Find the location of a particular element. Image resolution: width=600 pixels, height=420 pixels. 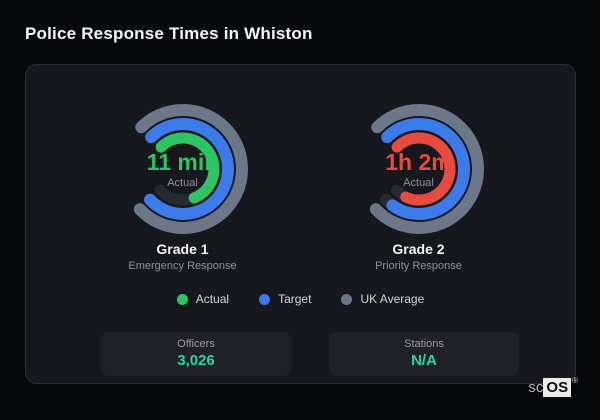

legend-dot-uk-average is located at coordinates (347, 299).